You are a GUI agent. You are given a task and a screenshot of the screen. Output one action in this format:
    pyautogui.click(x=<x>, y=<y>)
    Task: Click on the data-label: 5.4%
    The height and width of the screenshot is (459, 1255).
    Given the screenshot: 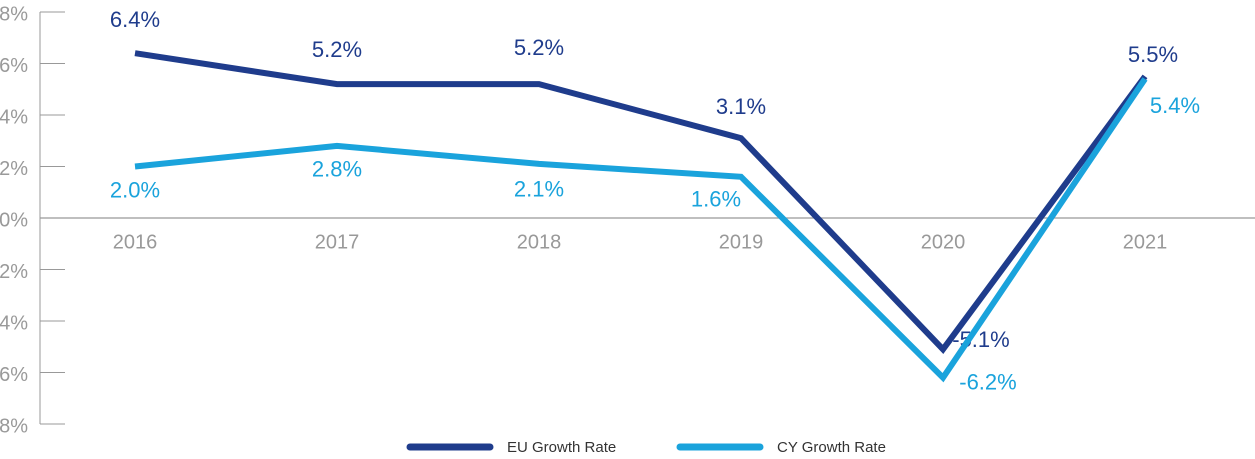 What is the action you would take?
    pyautogui.click(x=1175, y=105)
    